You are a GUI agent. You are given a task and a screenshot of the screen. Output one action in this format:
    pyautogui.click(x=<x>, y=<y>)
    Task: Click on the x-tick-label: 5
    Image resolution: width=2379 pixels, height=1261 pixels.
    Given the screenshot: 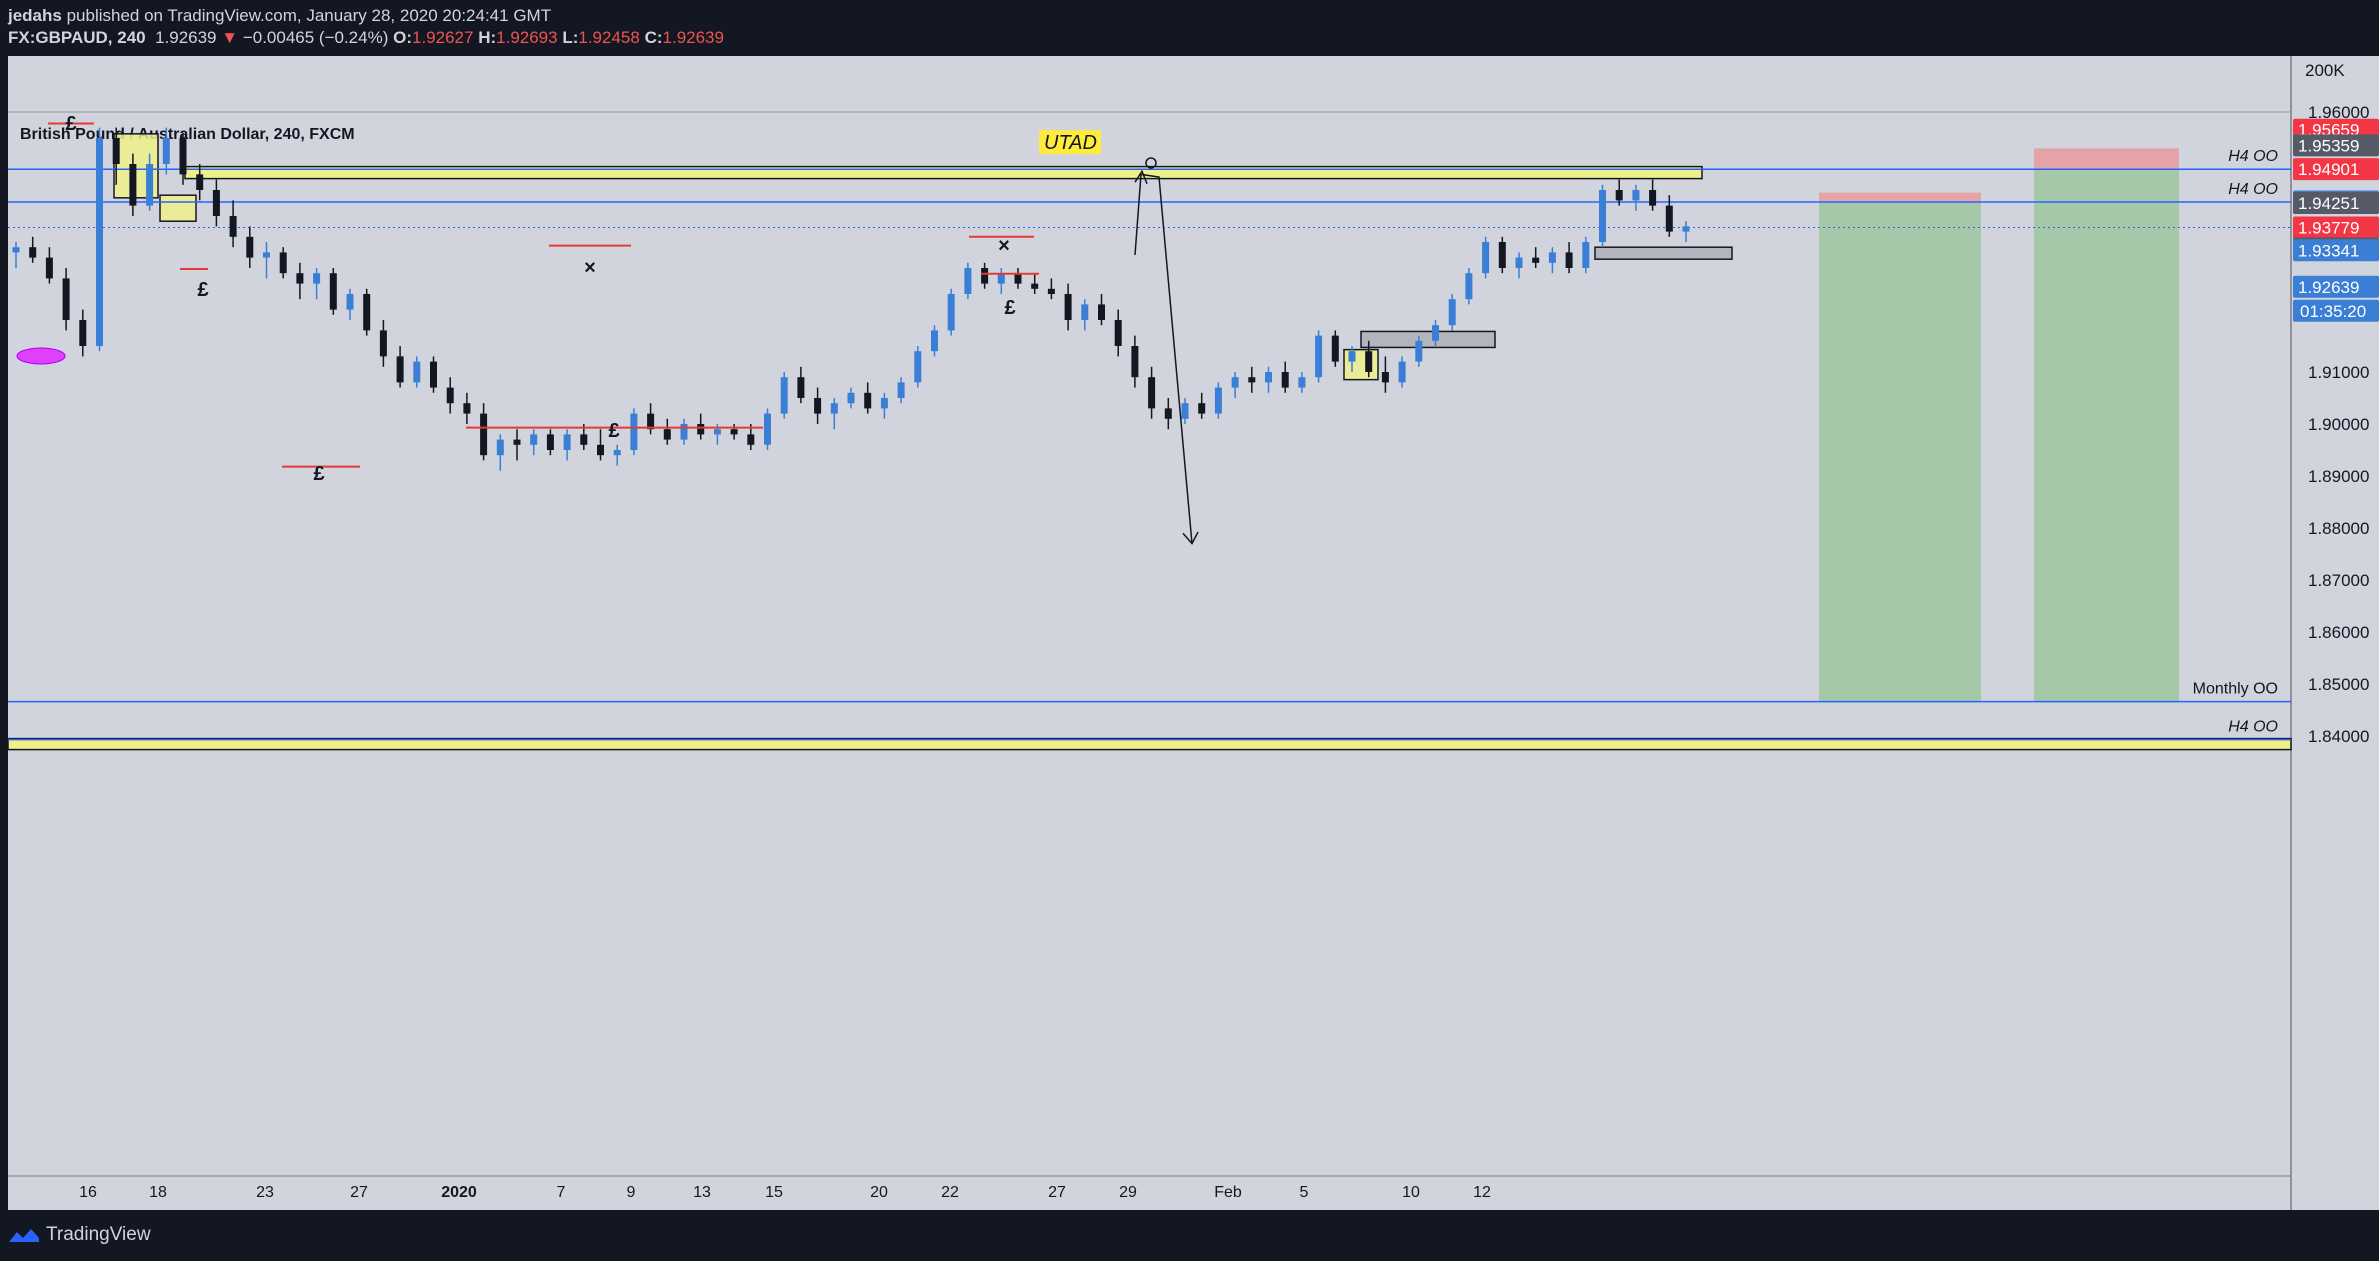 What is the action you would take?
    pyautogui.click(x=1304, y=1192)
    